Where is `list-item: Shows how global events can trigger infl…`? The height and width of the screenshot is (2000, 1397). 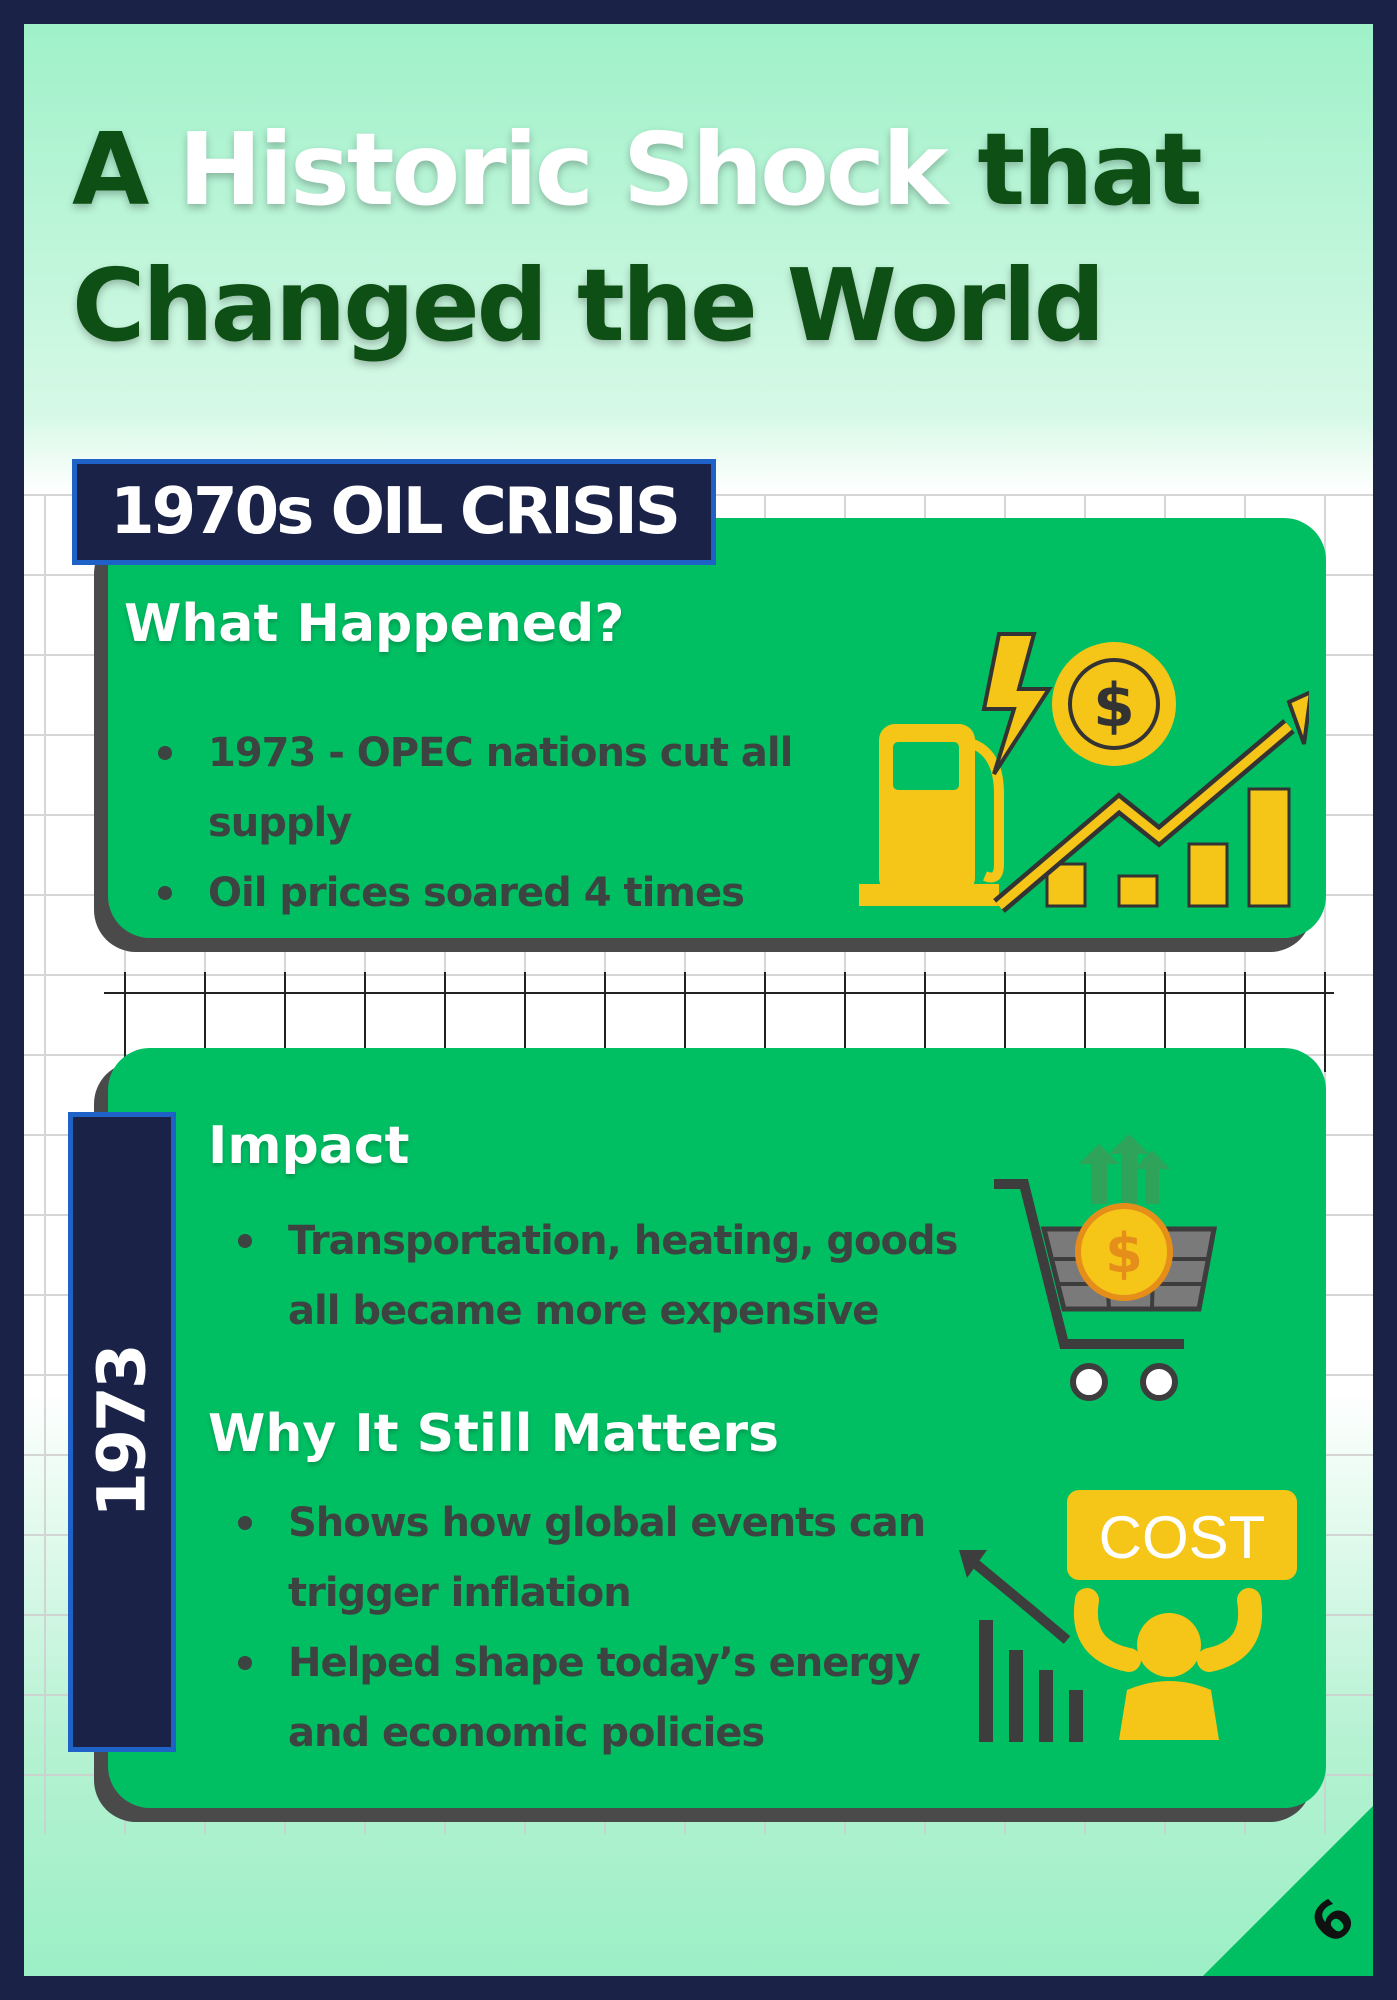
list-item: Shows how global events can trigger infl… is located at coordinates (604, 1558).